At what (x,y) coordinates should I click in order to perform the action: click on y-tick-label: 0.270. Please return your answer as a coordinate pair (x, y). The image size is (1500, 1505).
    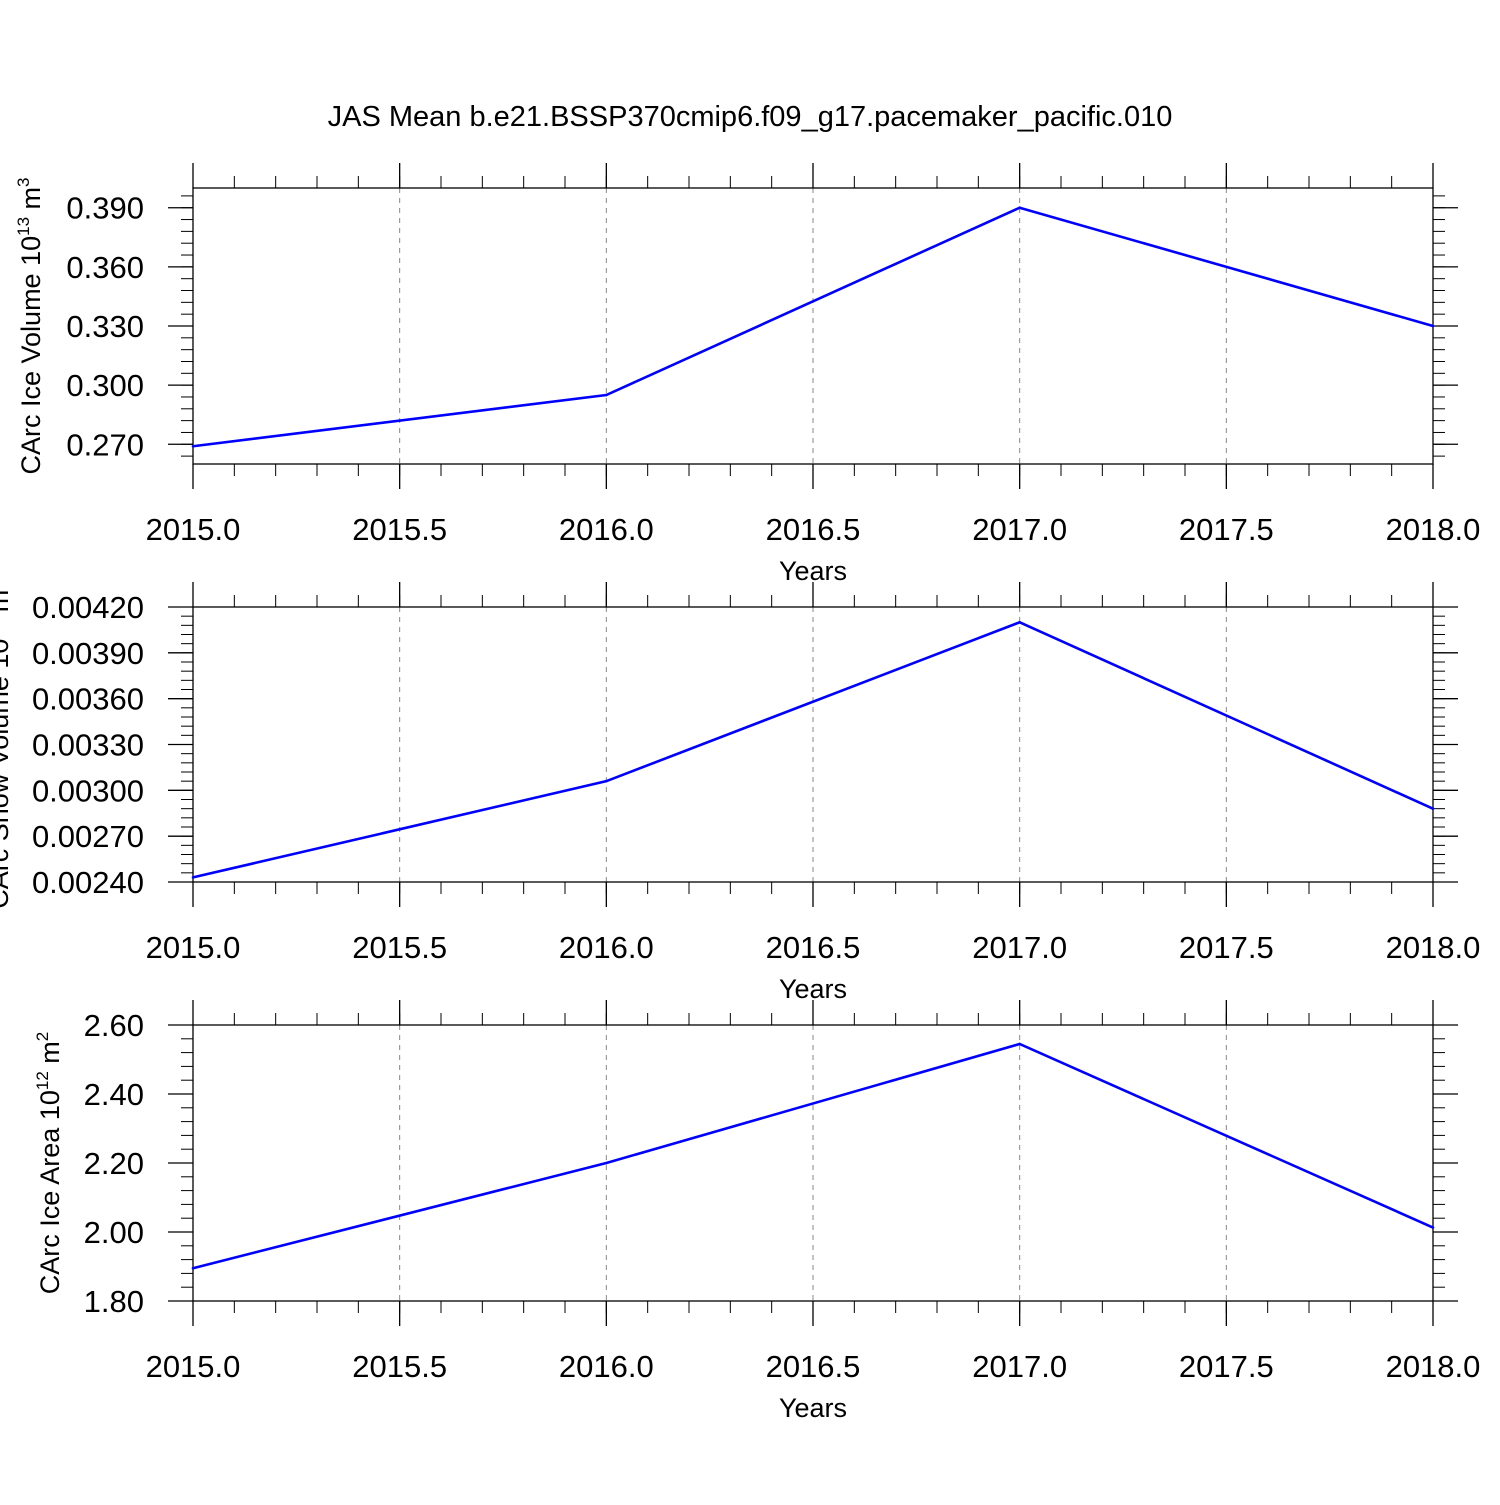
    Looking at the image, I should click on (105, 444).